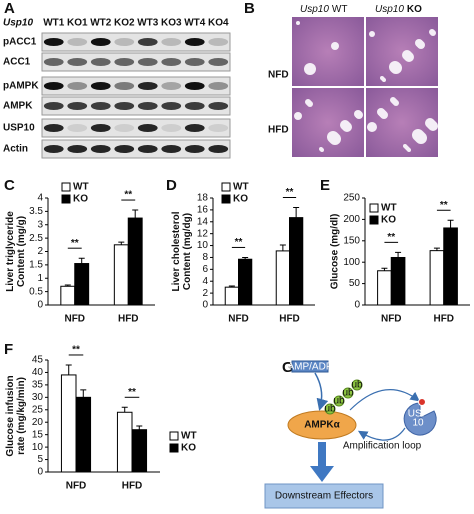 The height and width of the screenshot is (514, 474). I want to click on loop-arc-bottom, so click(381, 434).